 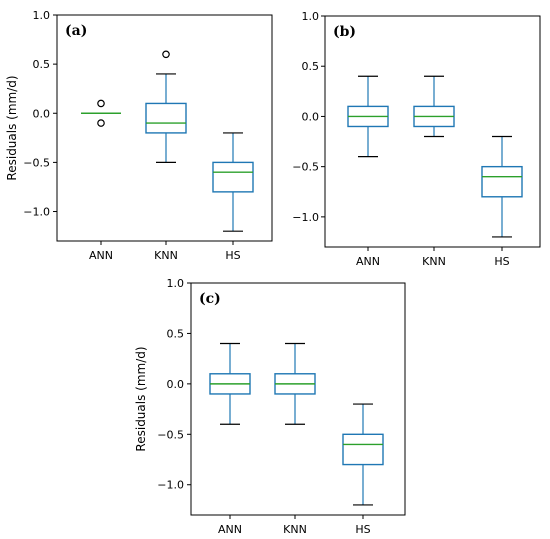 What do you see at coordinates (344, 32) in the screenshot?
I see `panel-label: (b)` at bounding box center [344, 32].